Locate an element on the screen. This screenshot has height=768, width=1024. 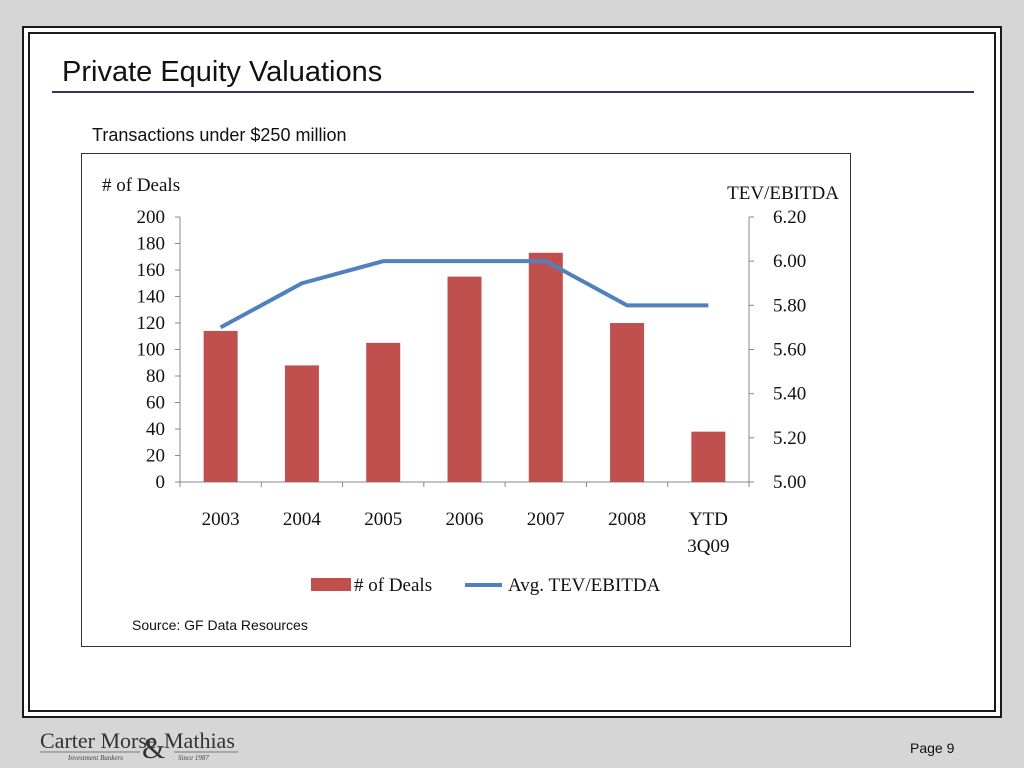
y-left-tick-label: 180 is located at coordinates (151, 244).